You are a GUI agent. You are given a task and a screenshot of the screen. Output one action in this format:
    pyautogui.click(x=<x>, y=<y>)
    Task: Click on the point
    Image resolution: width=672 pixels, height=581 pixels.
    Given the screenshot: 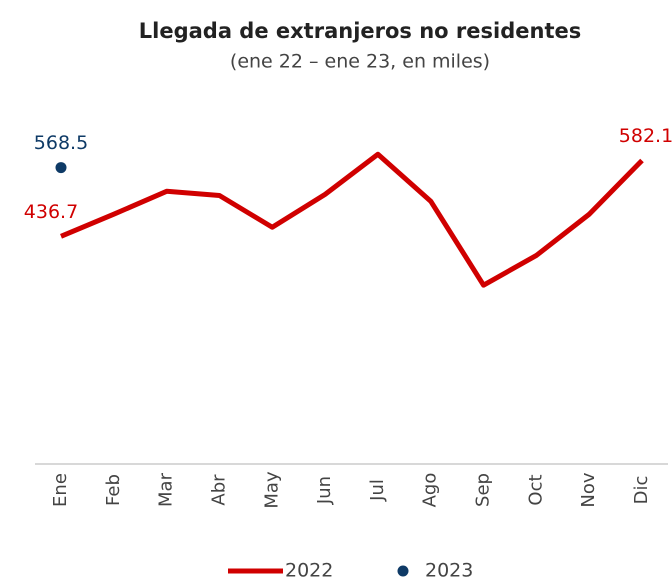 What is the action you would take?
    pyautogui.click(x=61, y=168)
    